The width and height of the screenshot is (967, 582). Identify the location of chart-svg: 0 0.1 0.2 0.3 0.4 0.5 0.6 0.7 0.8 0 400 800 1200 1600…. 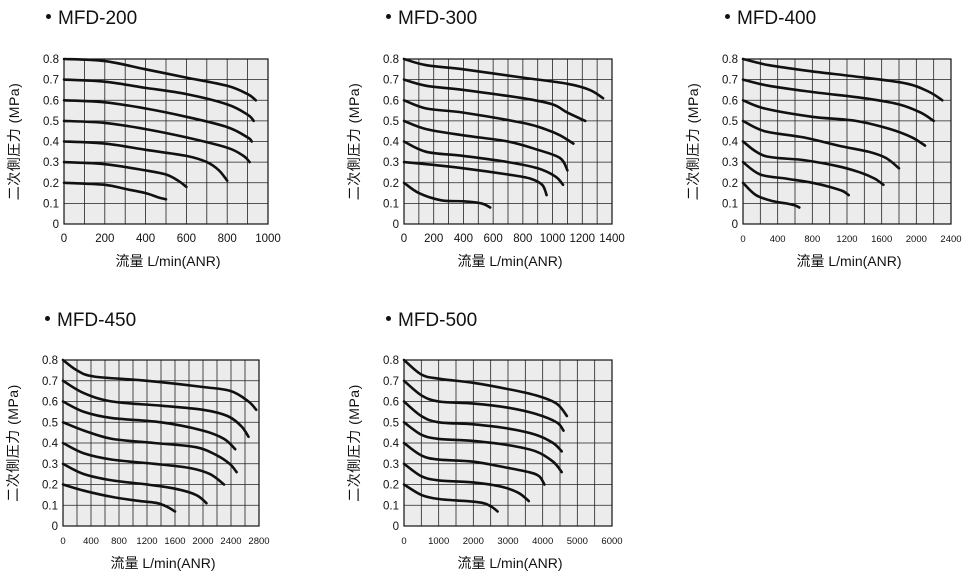
(823, 161).